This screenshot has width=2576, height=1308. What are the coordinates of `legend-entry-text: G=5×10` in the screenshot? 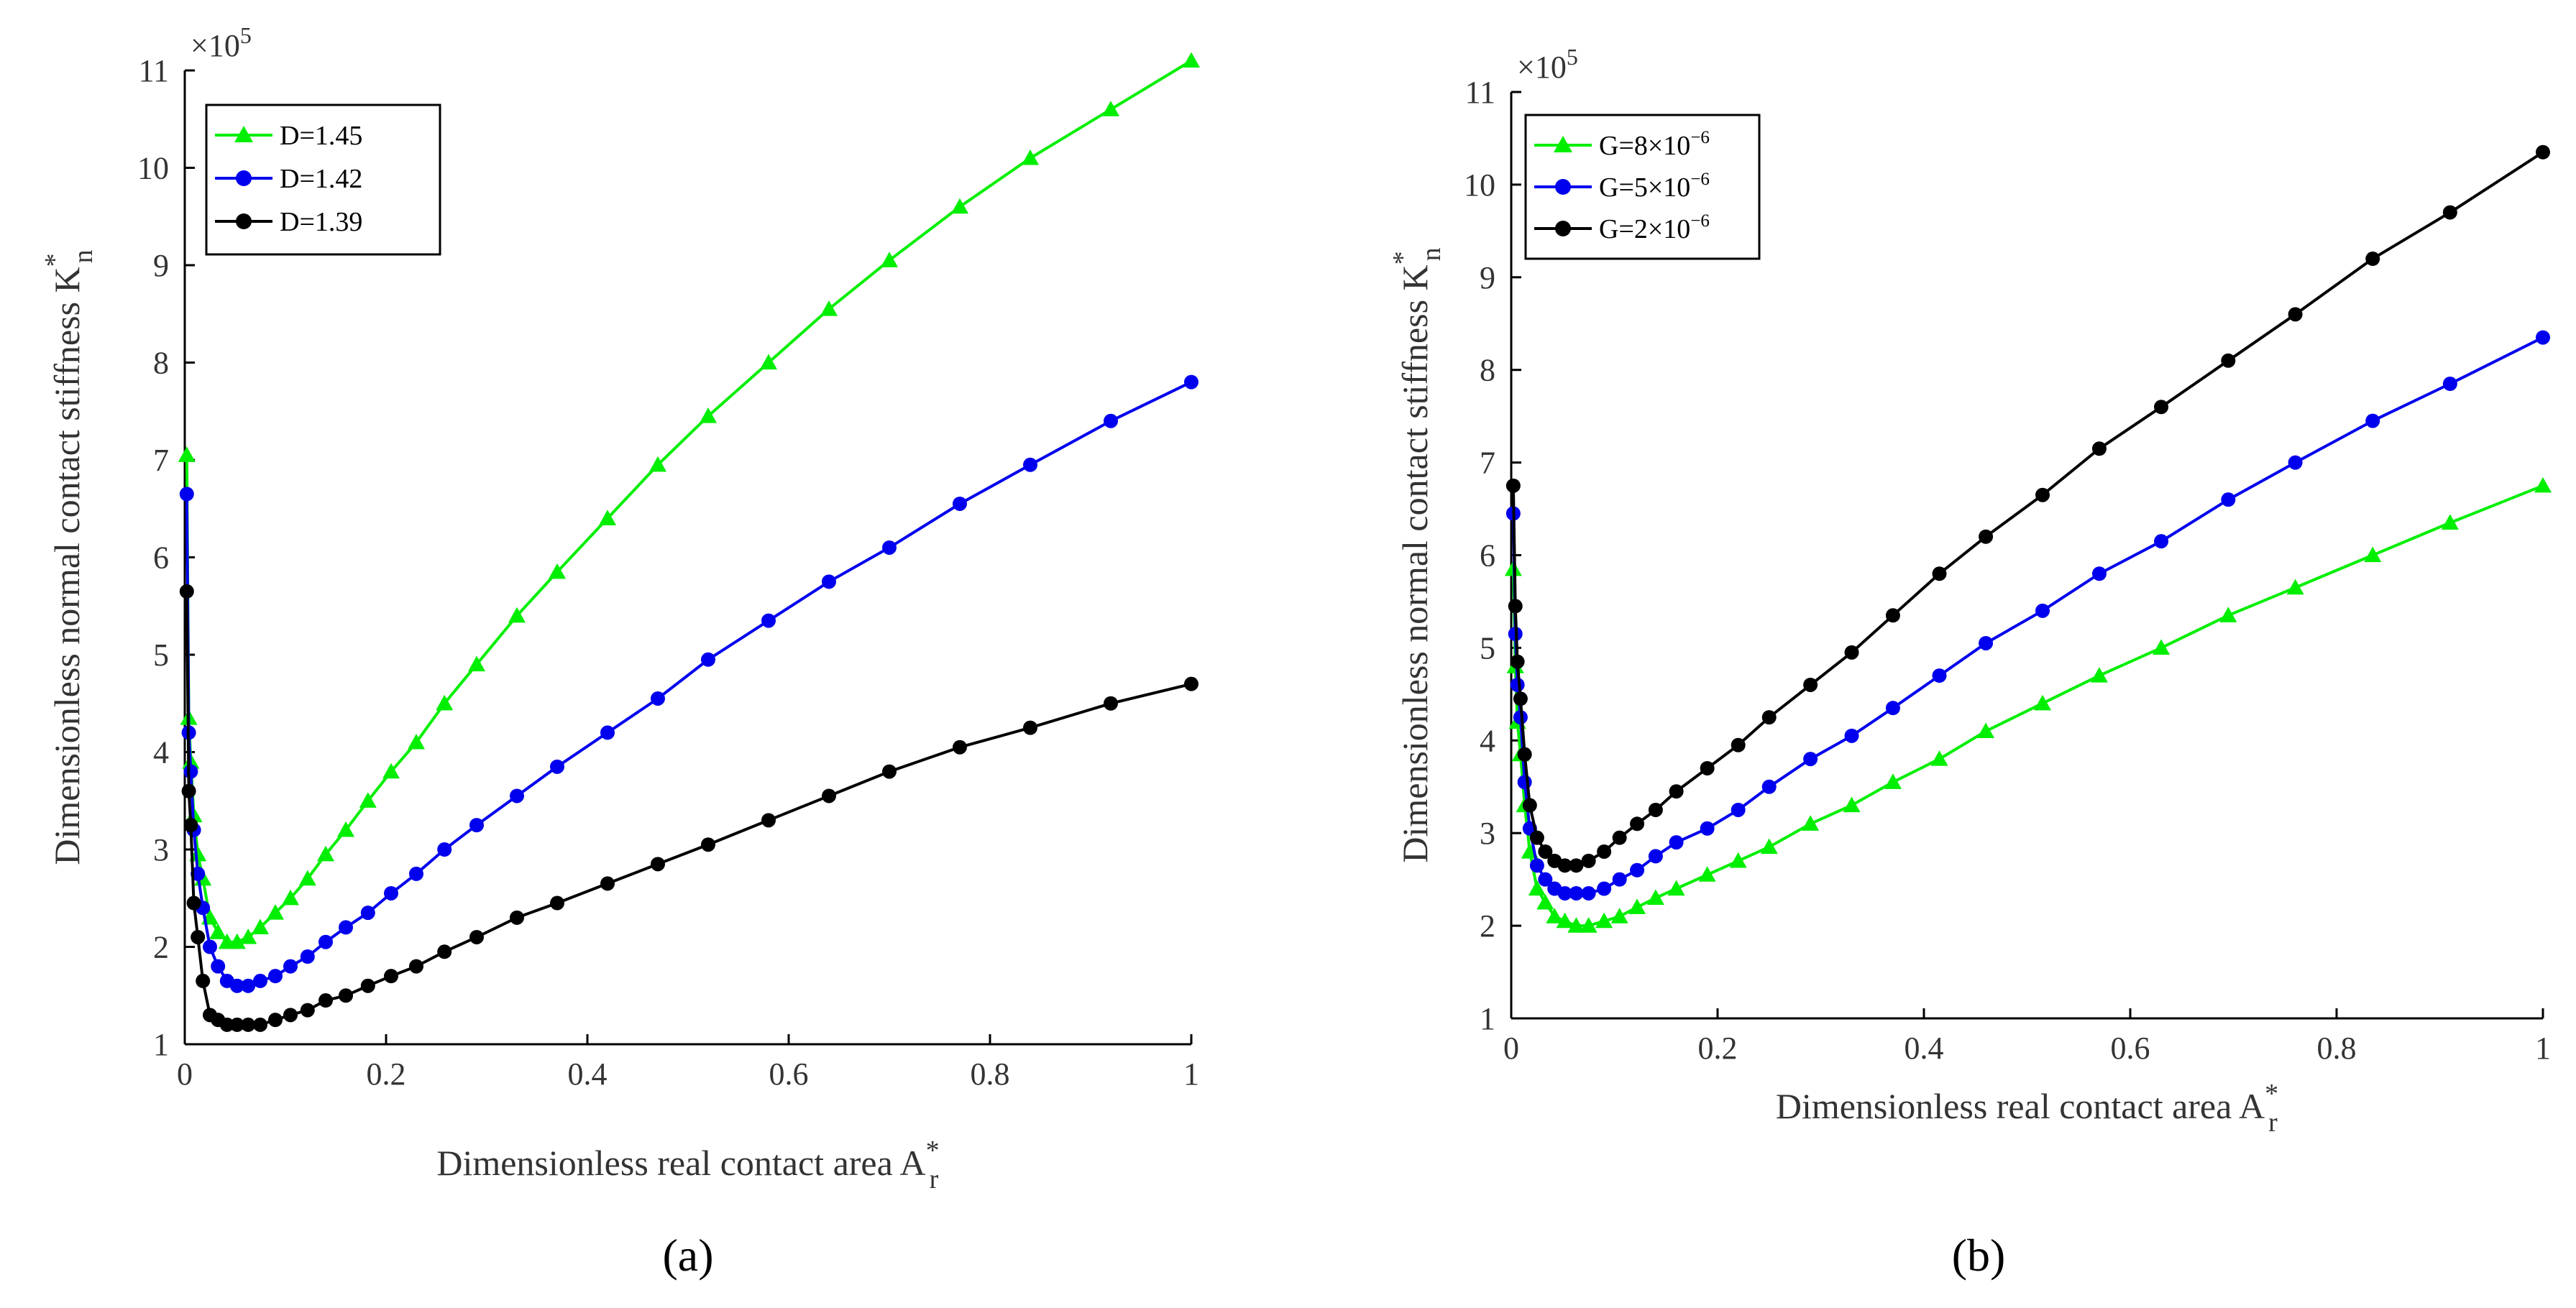 It's located at (1644, 187).